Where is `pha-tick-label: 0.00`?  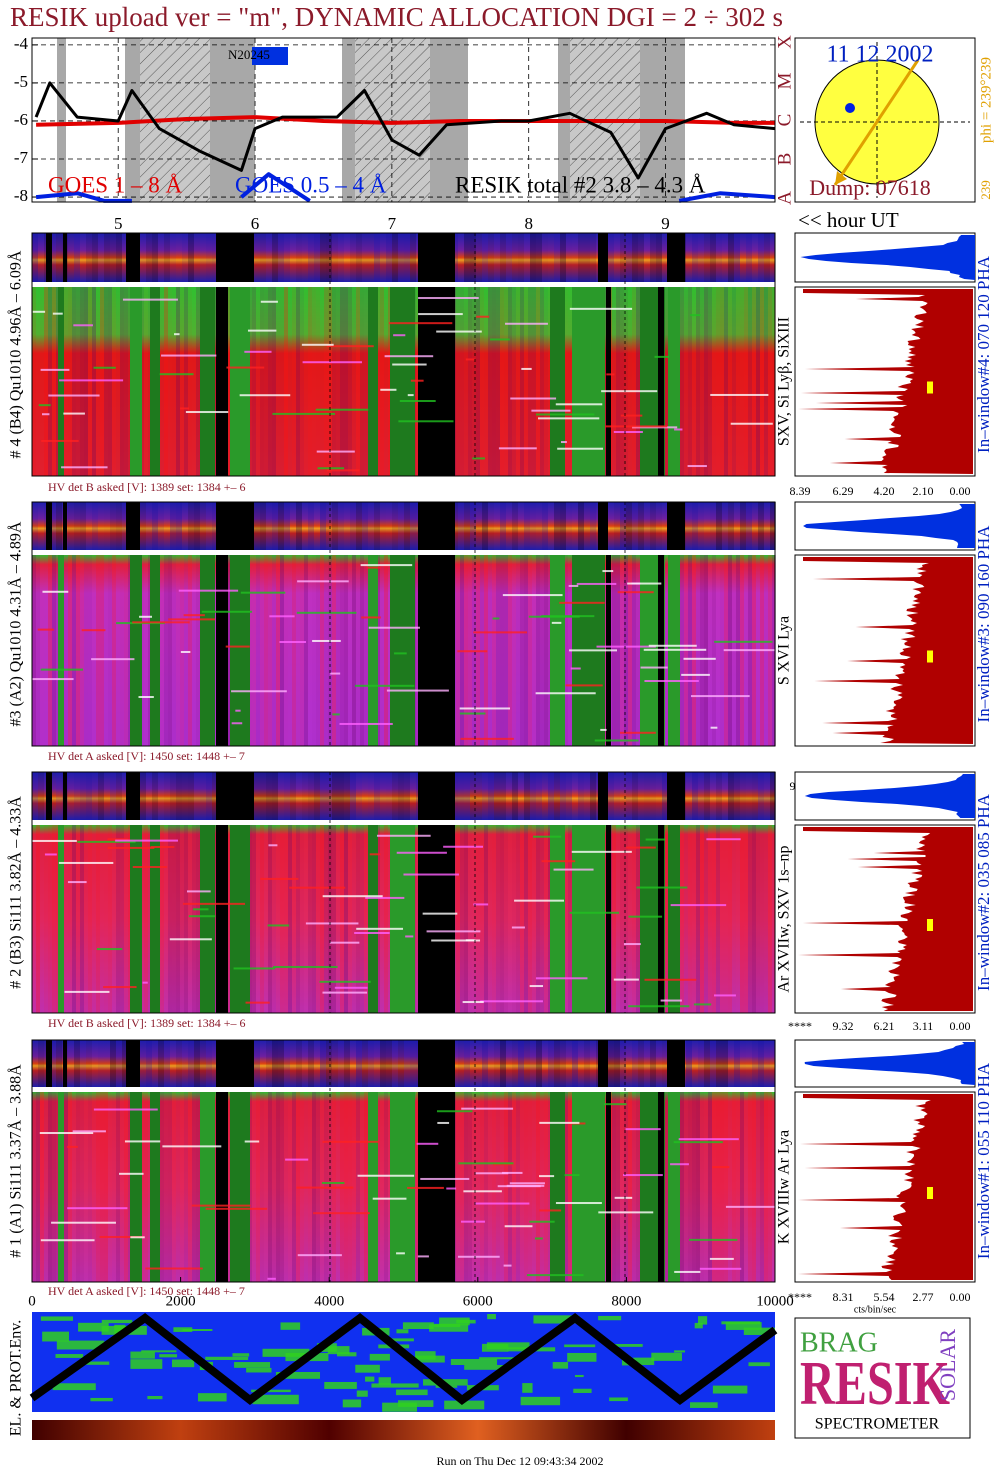 pha-tick-label: 0.00 is located at coordinates (960, 491).